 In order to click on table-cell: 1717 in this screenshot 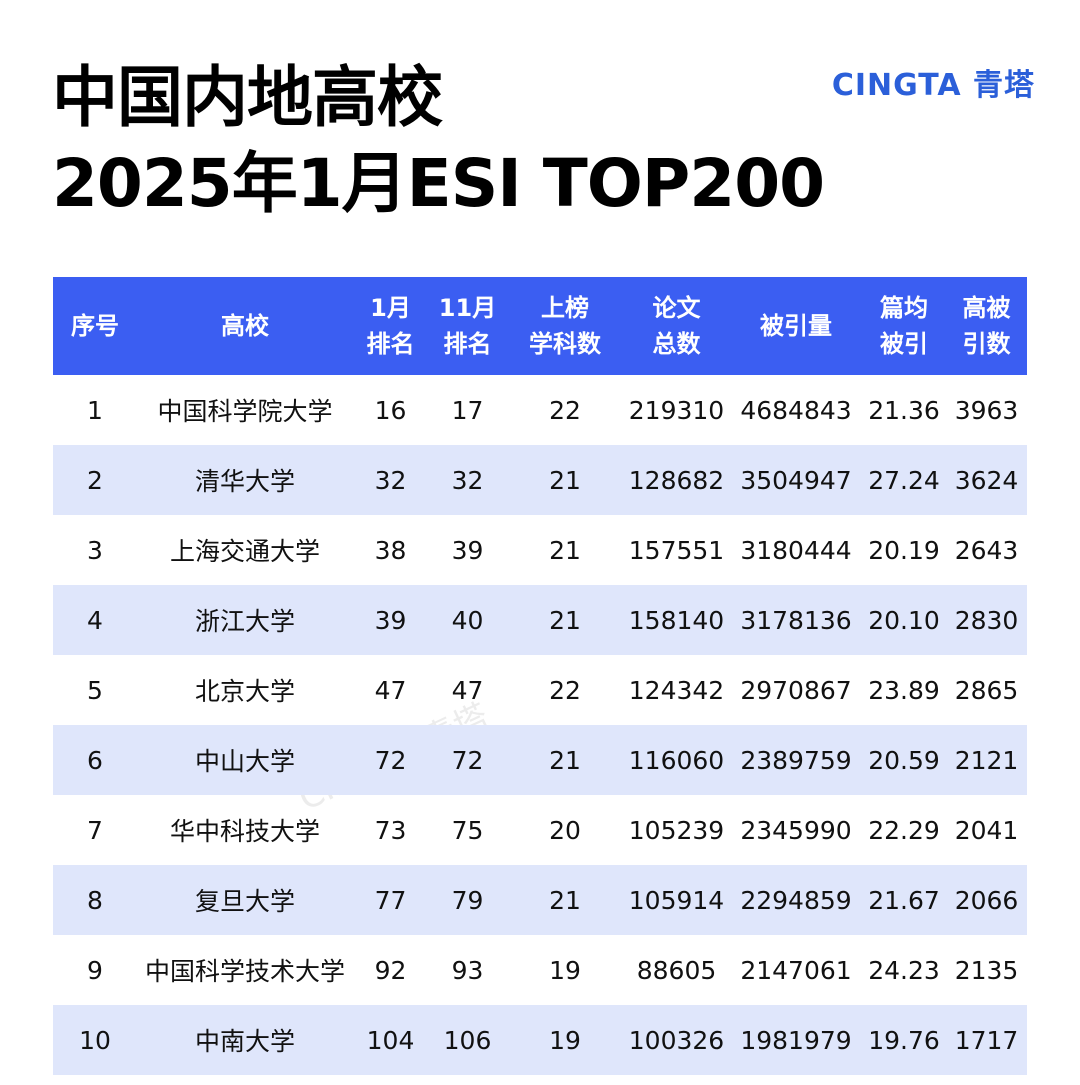, I will do `click(986, 1040)`.